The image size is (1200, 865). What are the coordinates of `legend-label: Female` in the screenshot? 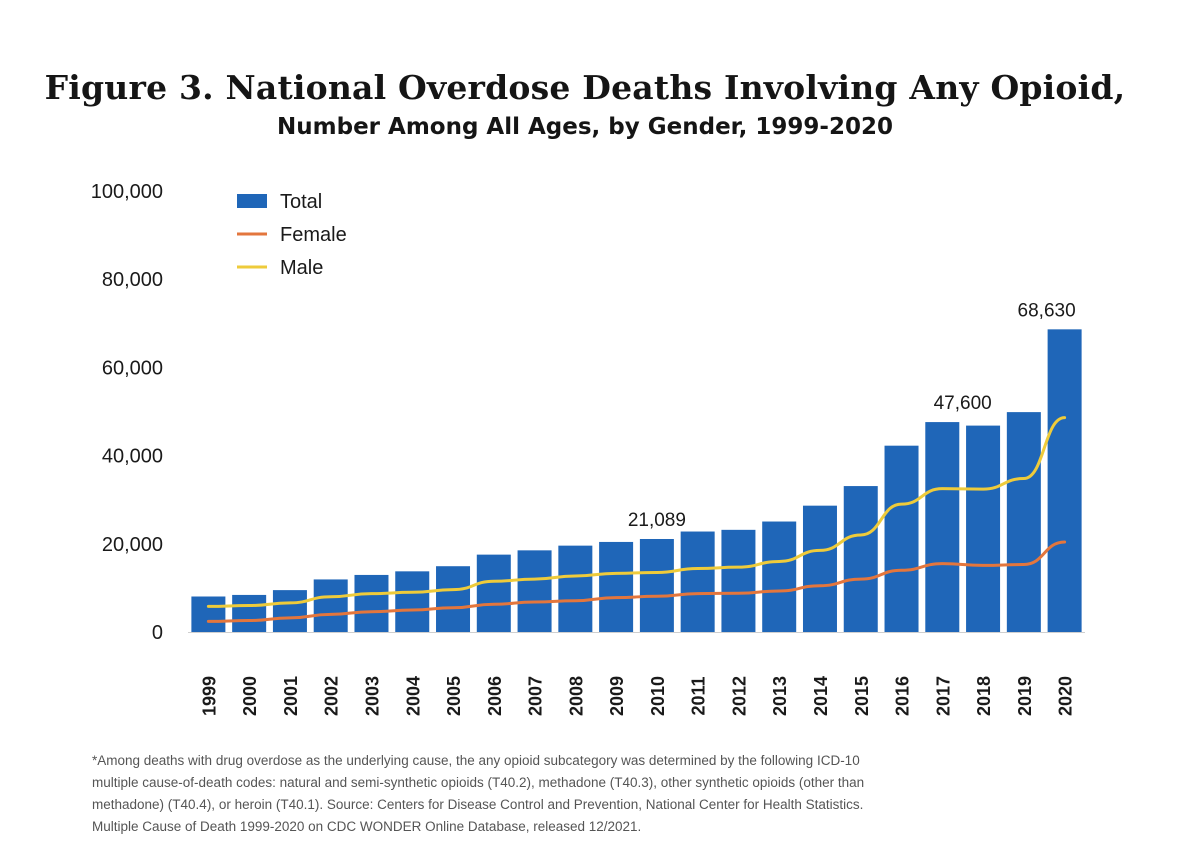 It's located at (313, 235).